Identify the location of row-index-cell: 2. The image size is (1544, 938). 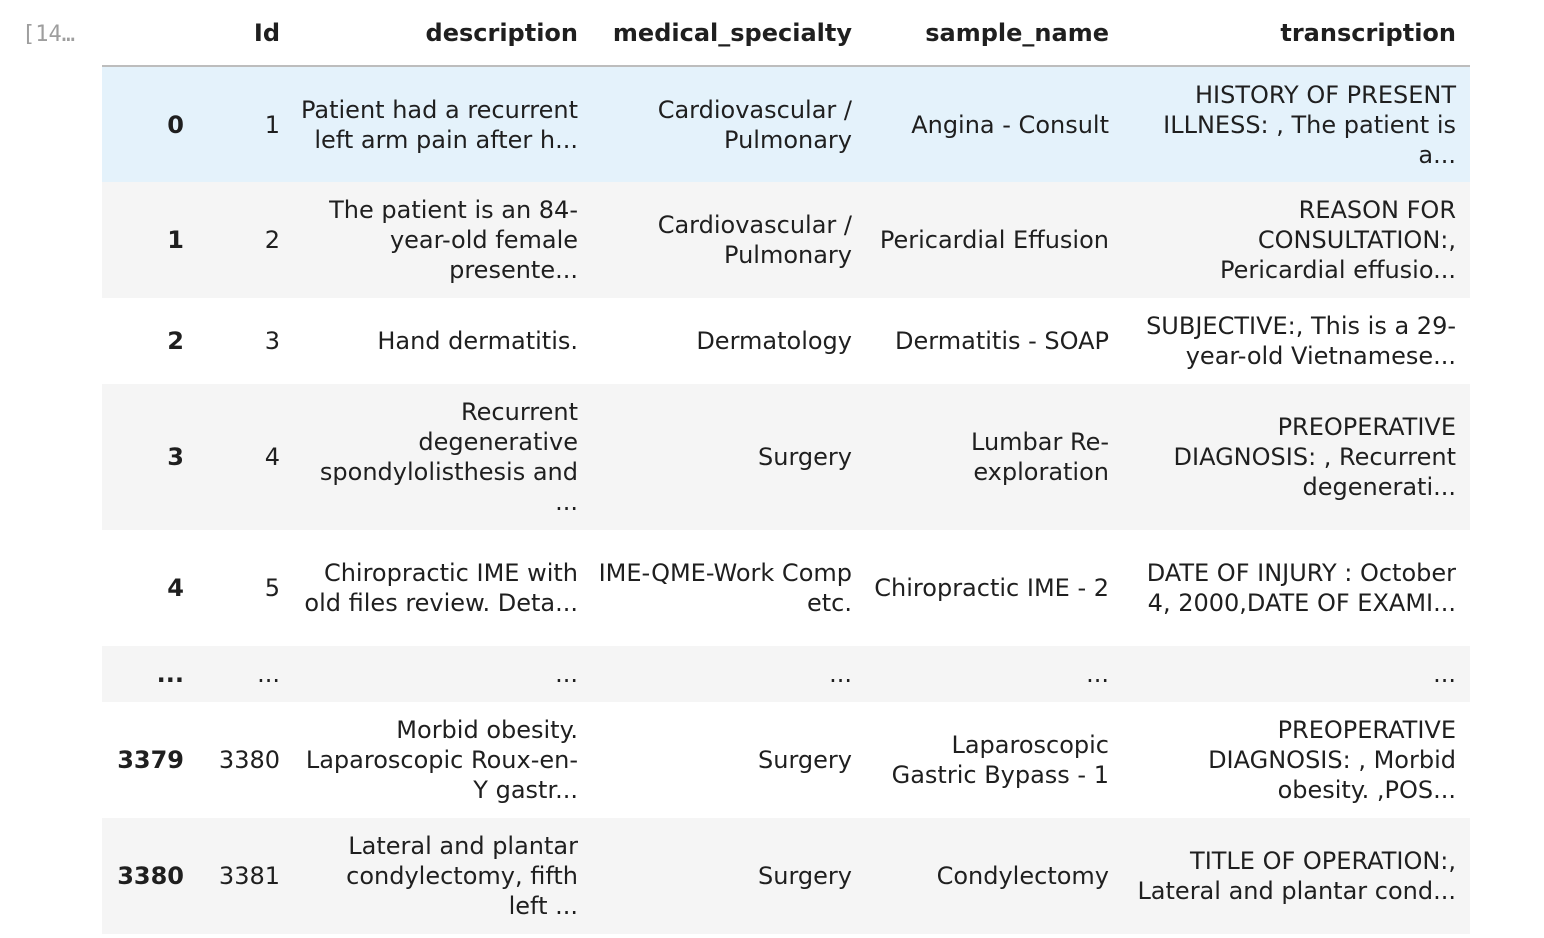
(175, 341).